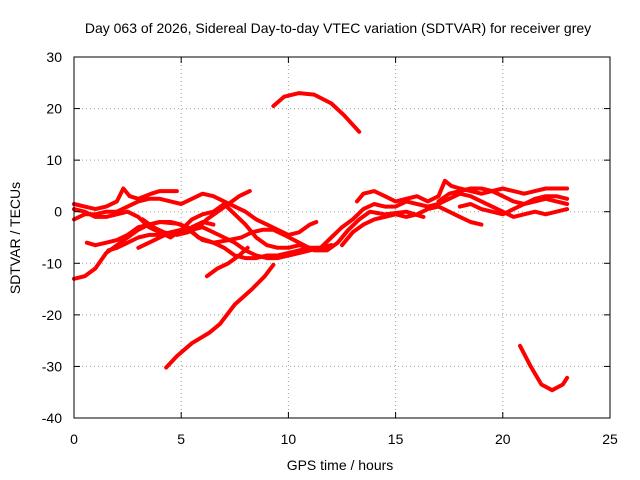  What do you see at coordinates (15, 238) in the screenshot?
I see `y-axis-label: SDTVAR / TECUs` at bounding box center [15, 238].